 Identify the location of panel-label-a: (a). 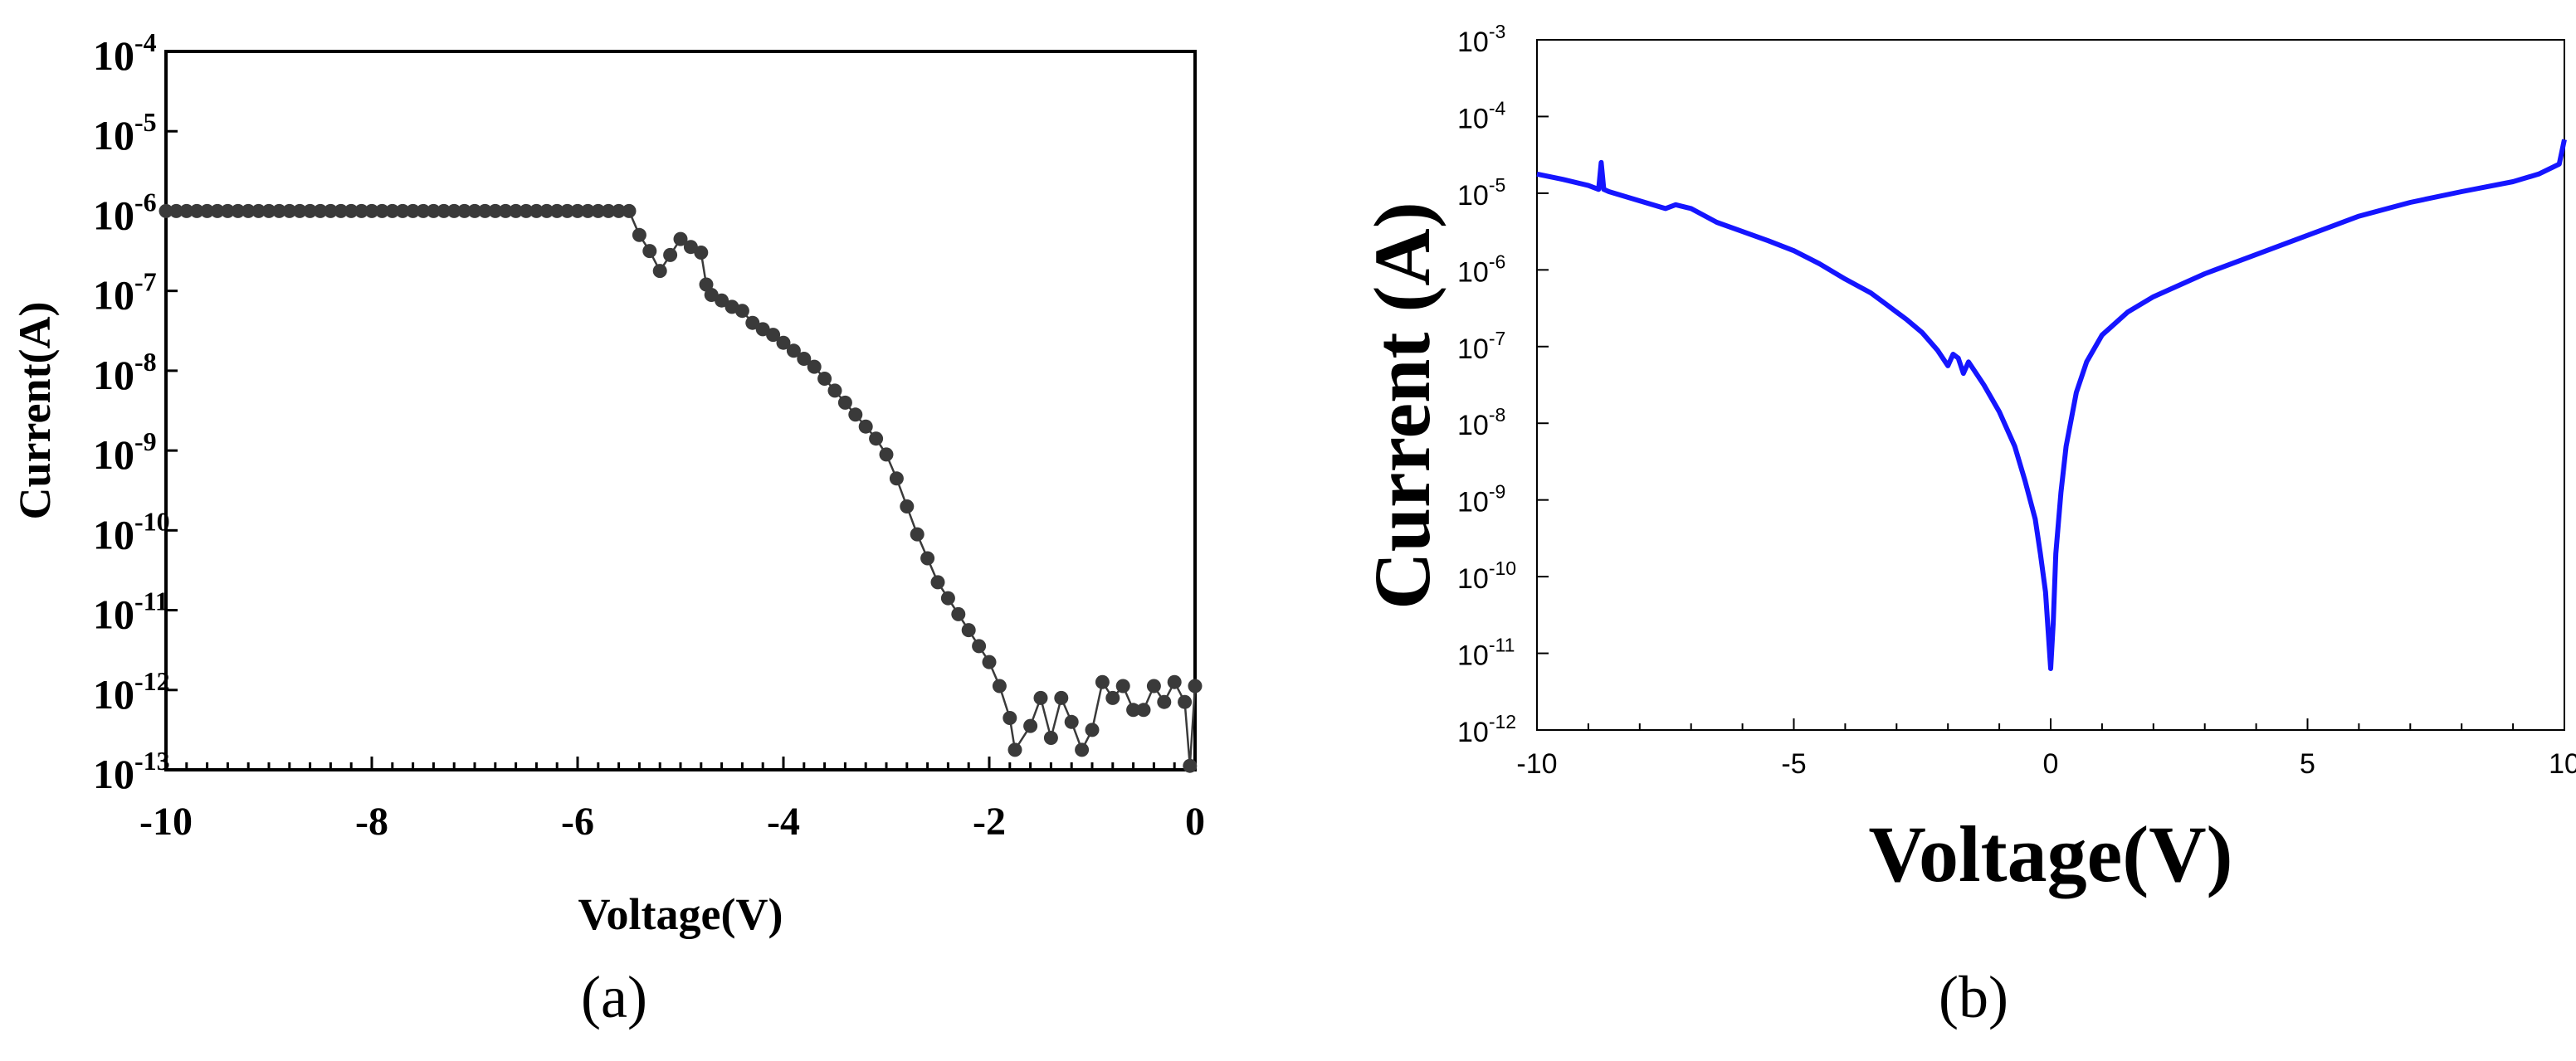
(614, 997).